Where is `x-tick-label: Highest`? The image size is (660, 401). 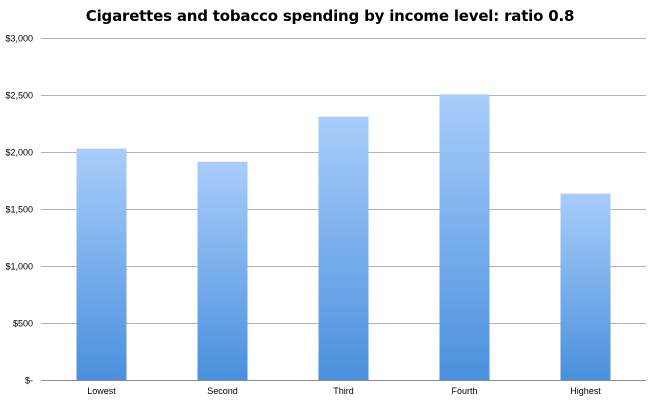 x-tick-label: Highest is located at coordinates (585, 391).